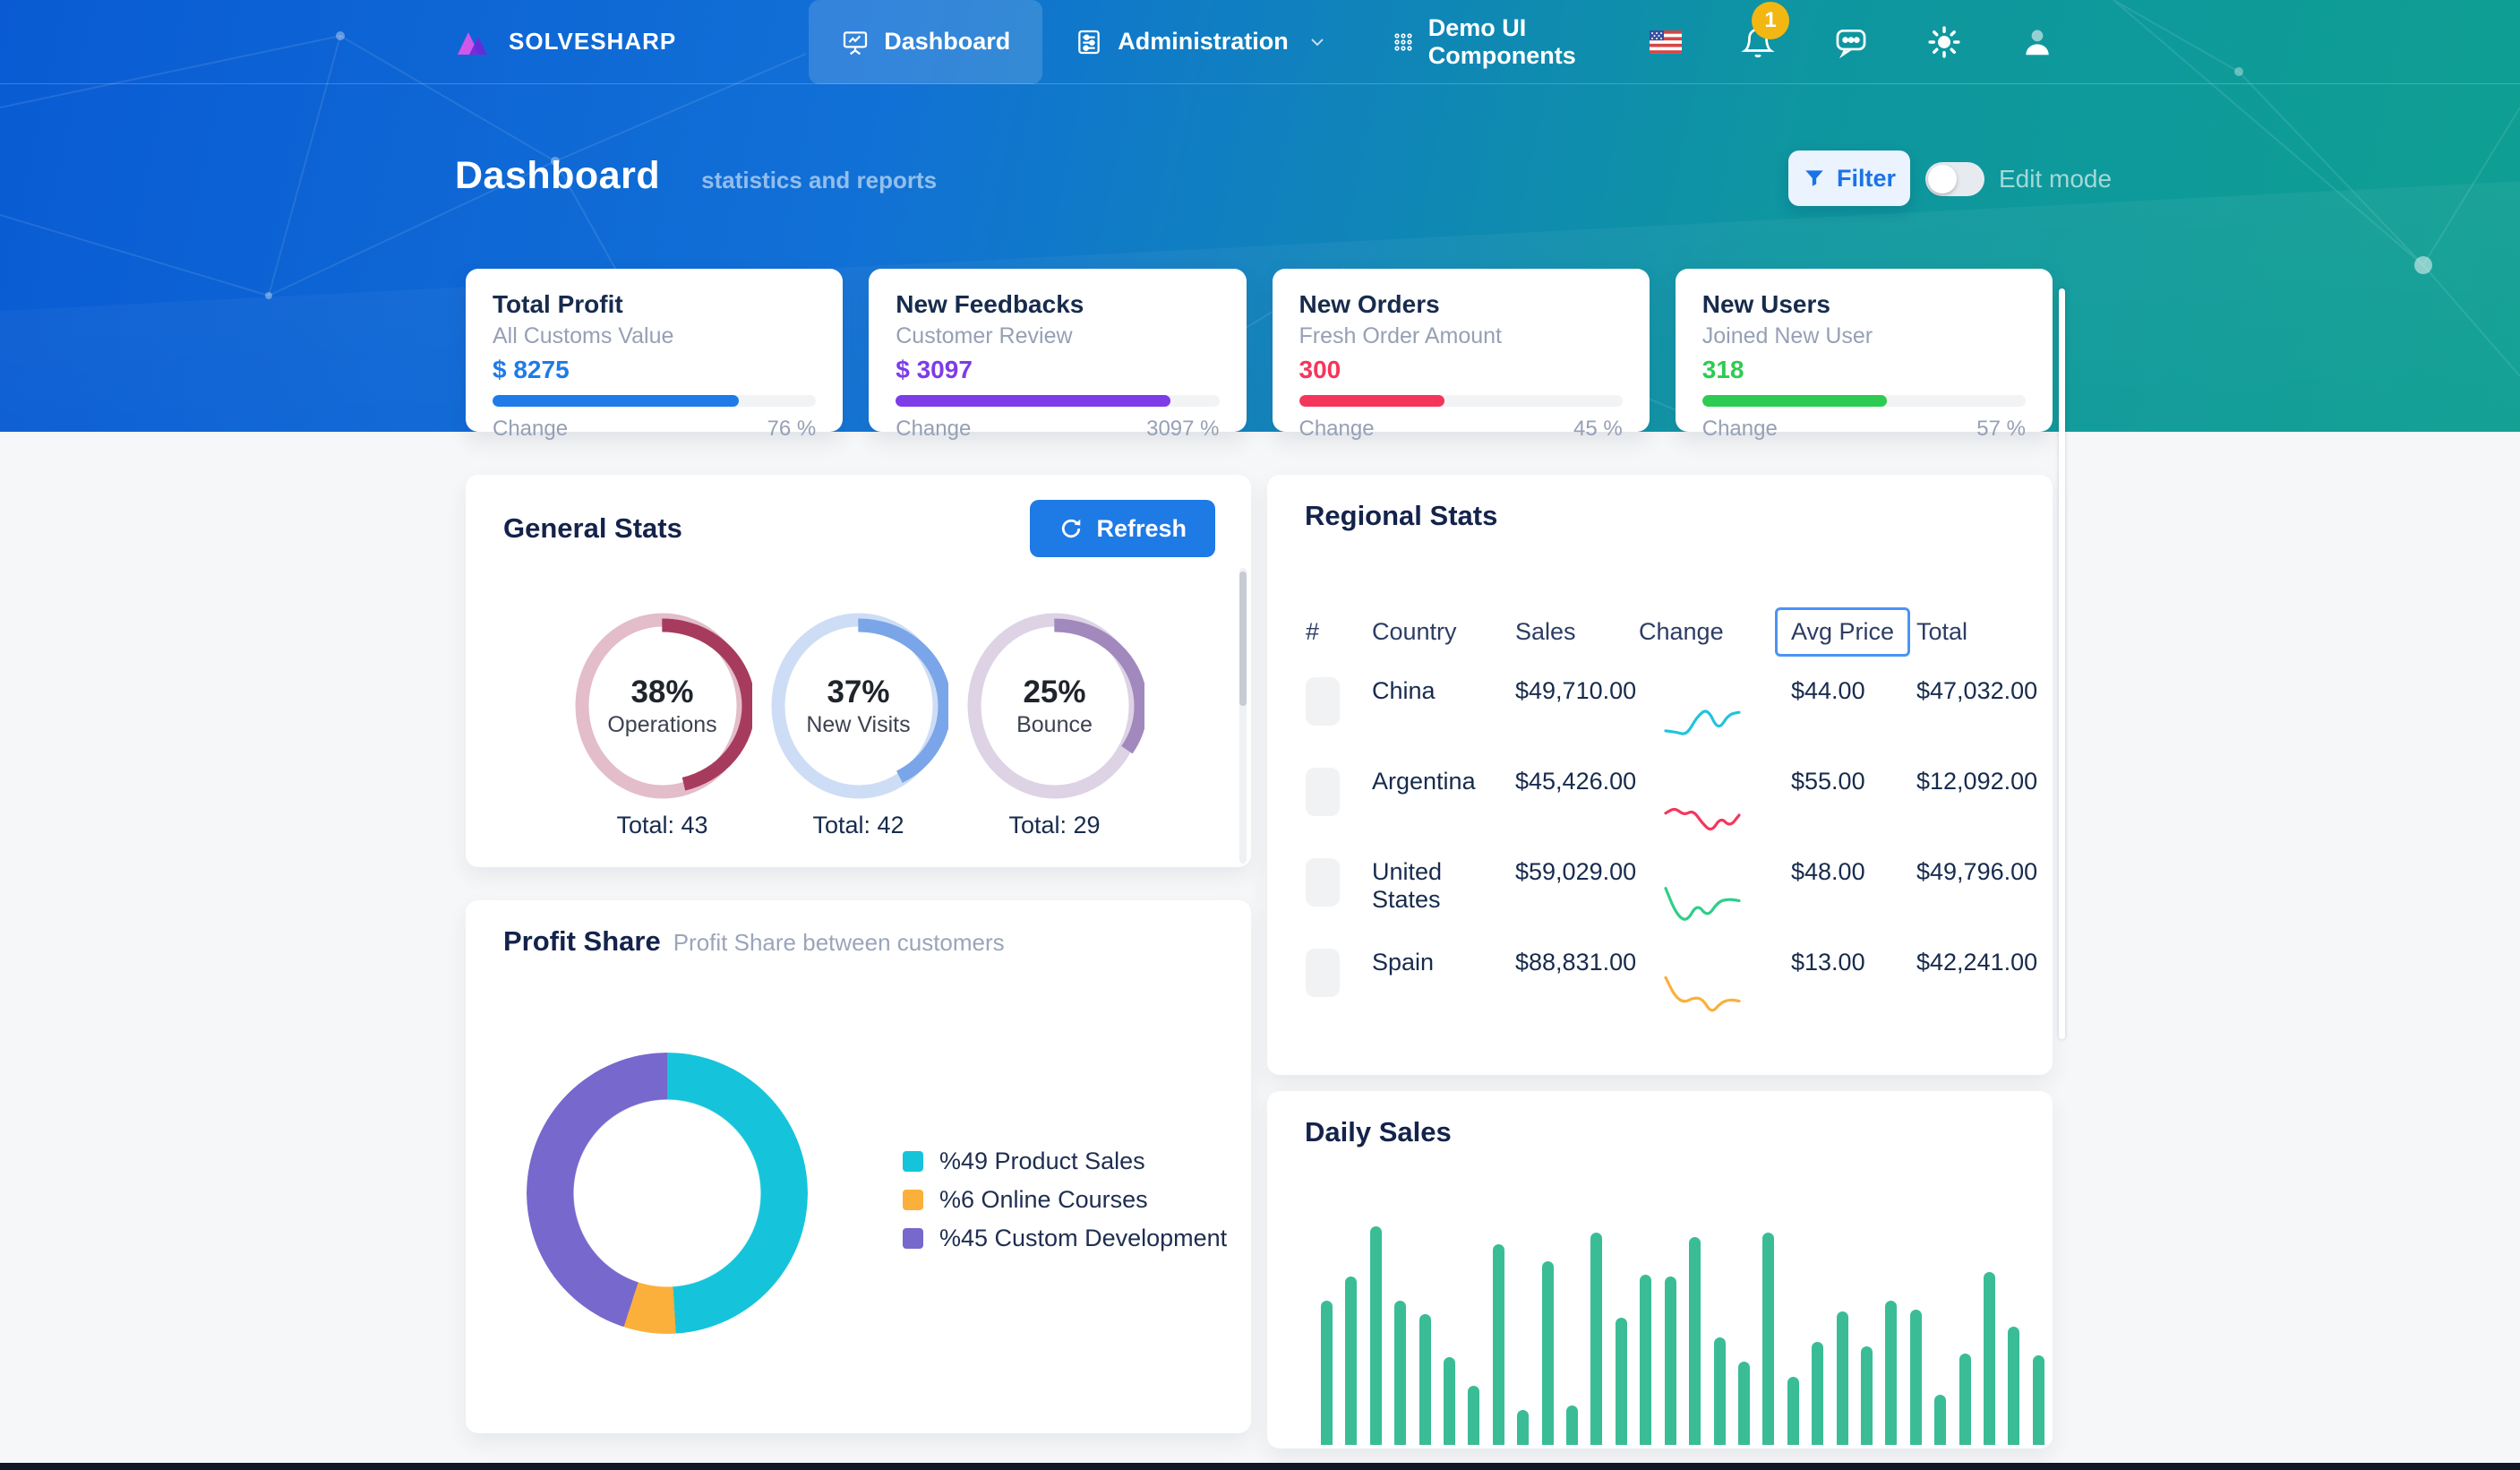 The image size is (2520, 1470). Describe the element at coordinates (858, 725) in the screenshot. I see `ring-new-visits: 37% New Visits Total: 42` at that location.